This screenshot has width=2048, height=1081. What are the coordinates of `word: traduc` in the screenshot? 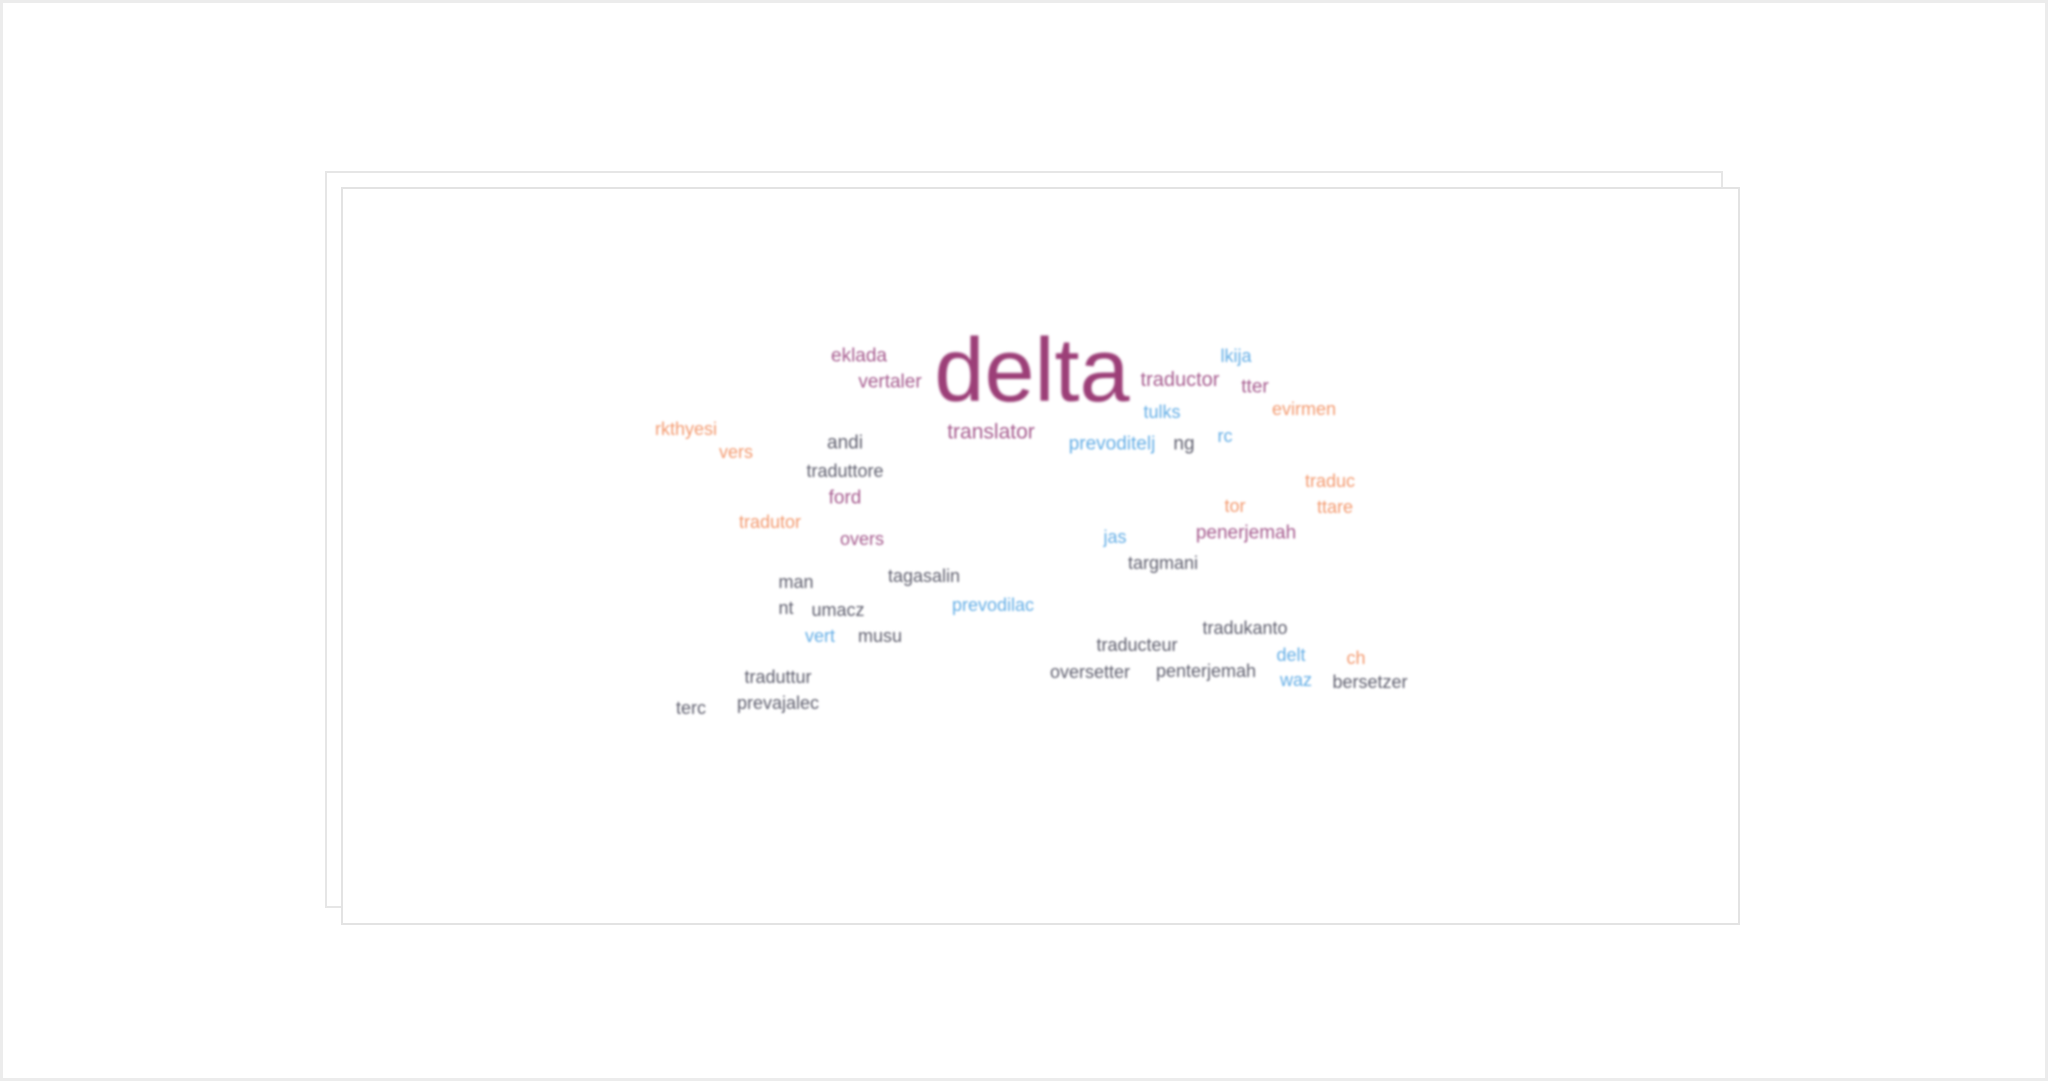 It's located at (1330, 481).